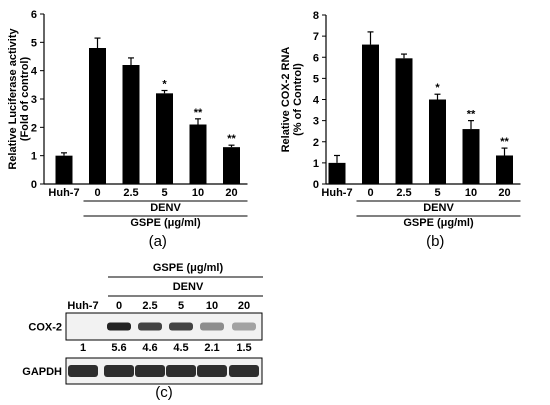  What do you see at coordinates (119, 306) in the screenshot?
I see `lane-label: 0` at bounding box center [119, 306].